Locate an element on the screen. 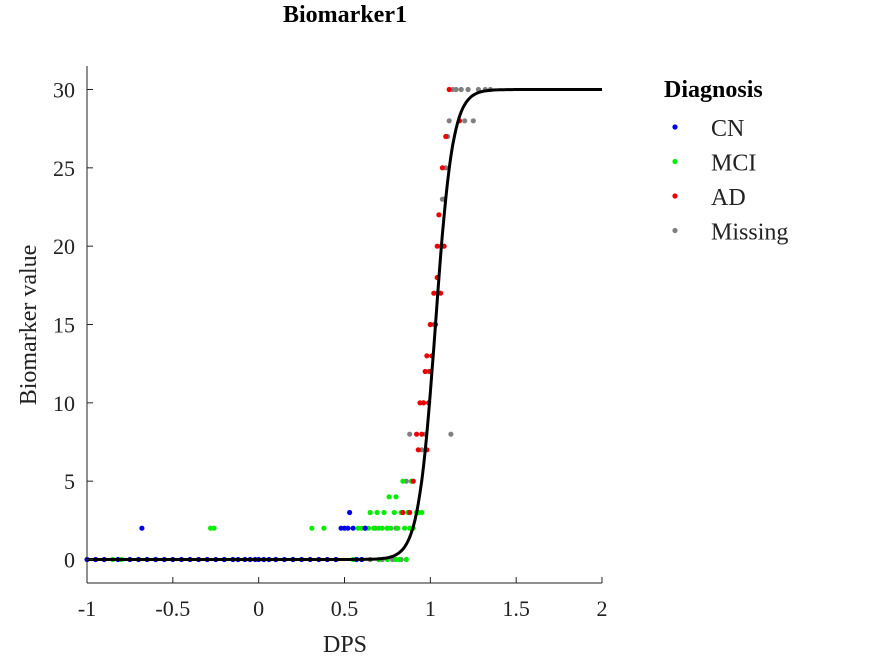  legend-label-missing: Missing is located at coordinates (749, 233).